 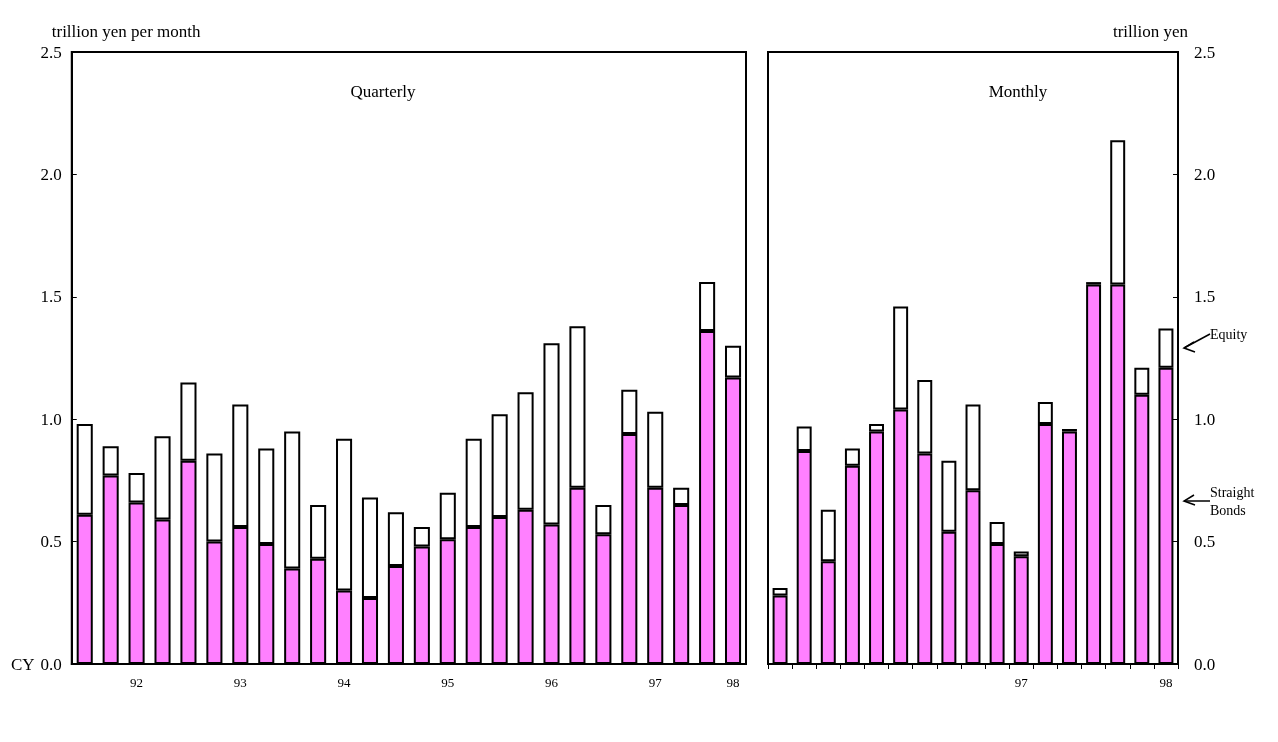 I want to click on x-tick-label: 95, so click(x=448, y=682).